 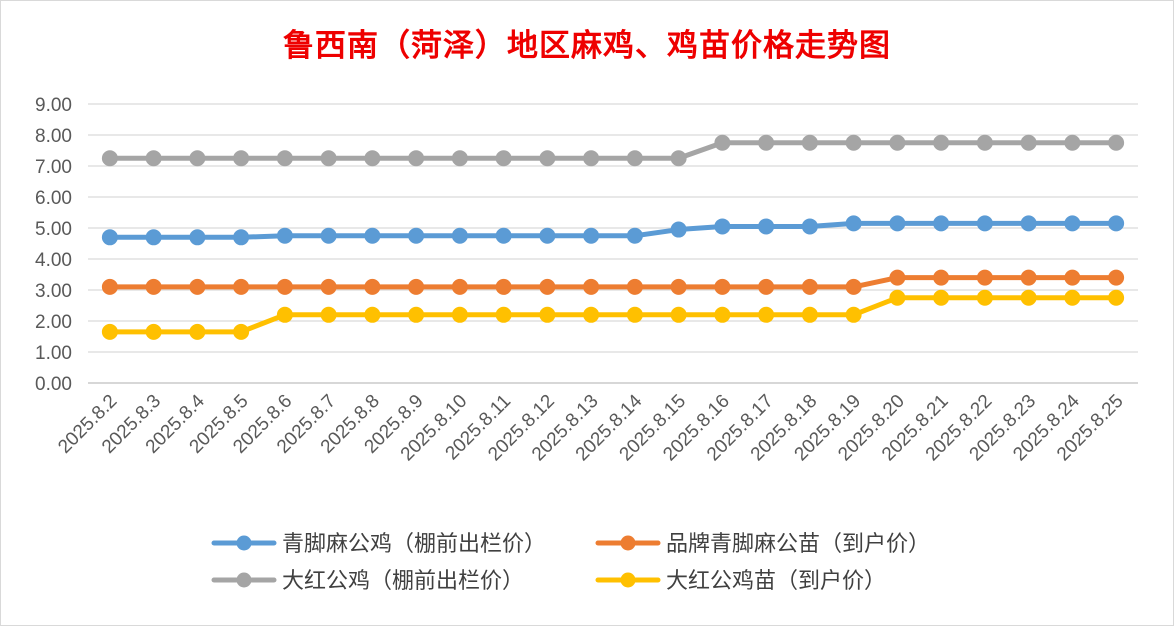 I want to click on y-tick-label: 0.00, so click(x=53, y=384).